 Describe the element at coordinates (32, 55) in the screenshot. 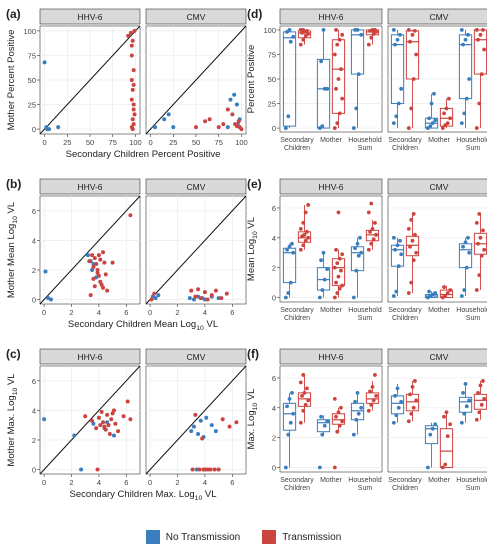

I see `y-tick-label: 75` at that location.